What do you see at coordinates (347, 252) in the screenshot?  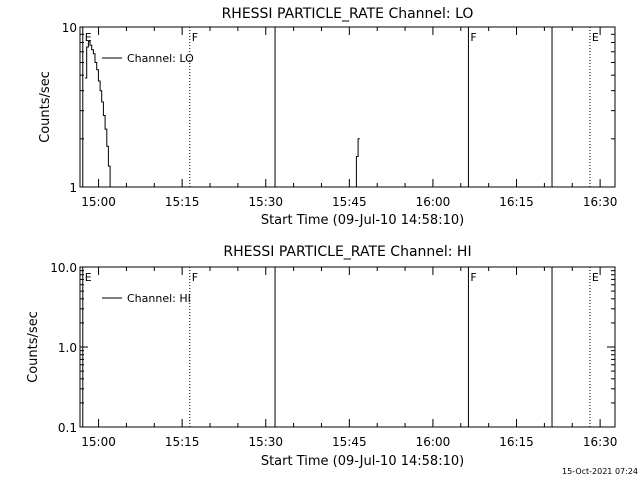 I see `chart-title: RHESSI PARTICLE_RATE Channel: HI` at bounding box center [347, 252].